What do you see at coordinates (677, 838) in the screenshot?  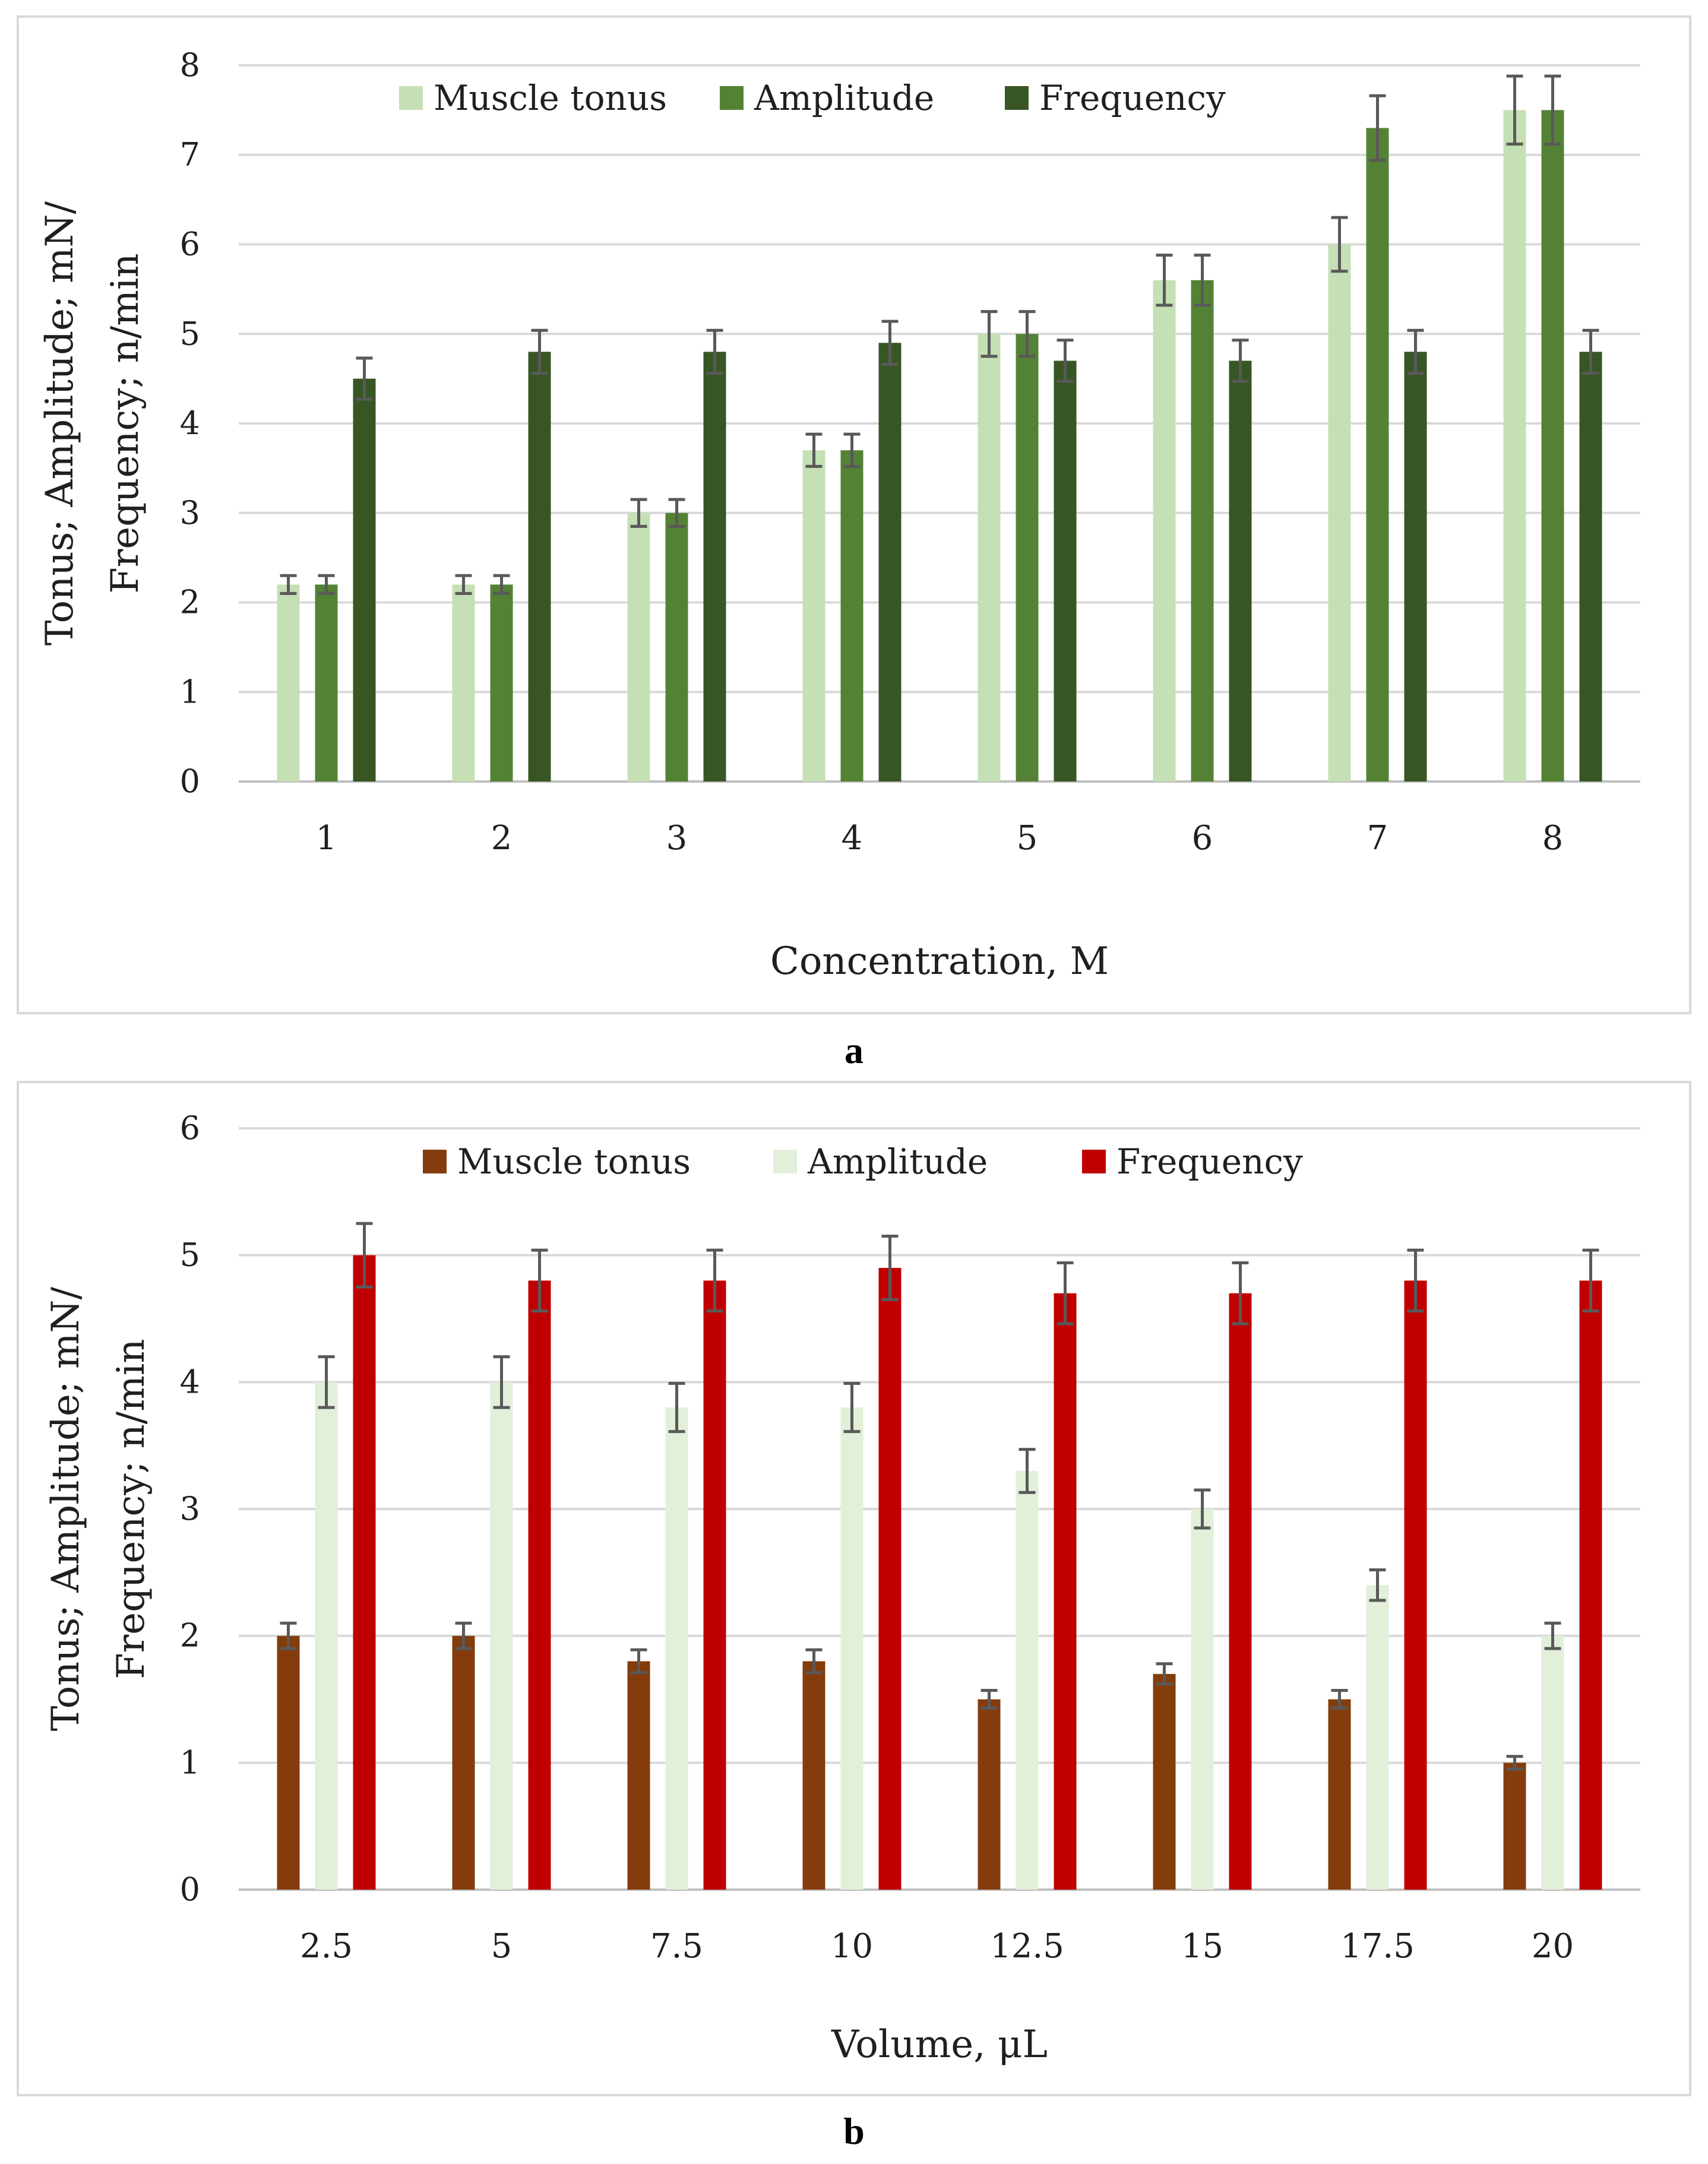 I see `x-tick-label: 3` at bounding box center [677, 838].